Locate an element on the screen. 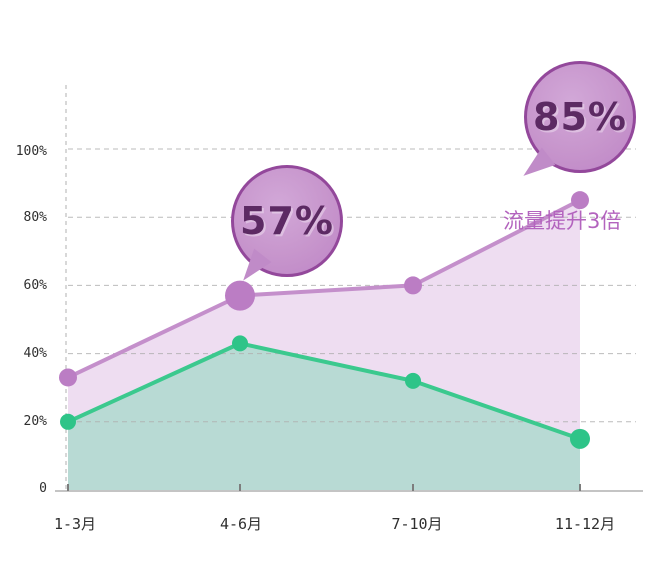 This screenshot has height=565, width=664. traffic-note-label: 流量提升3倍 is located at coordinates (562, 221).